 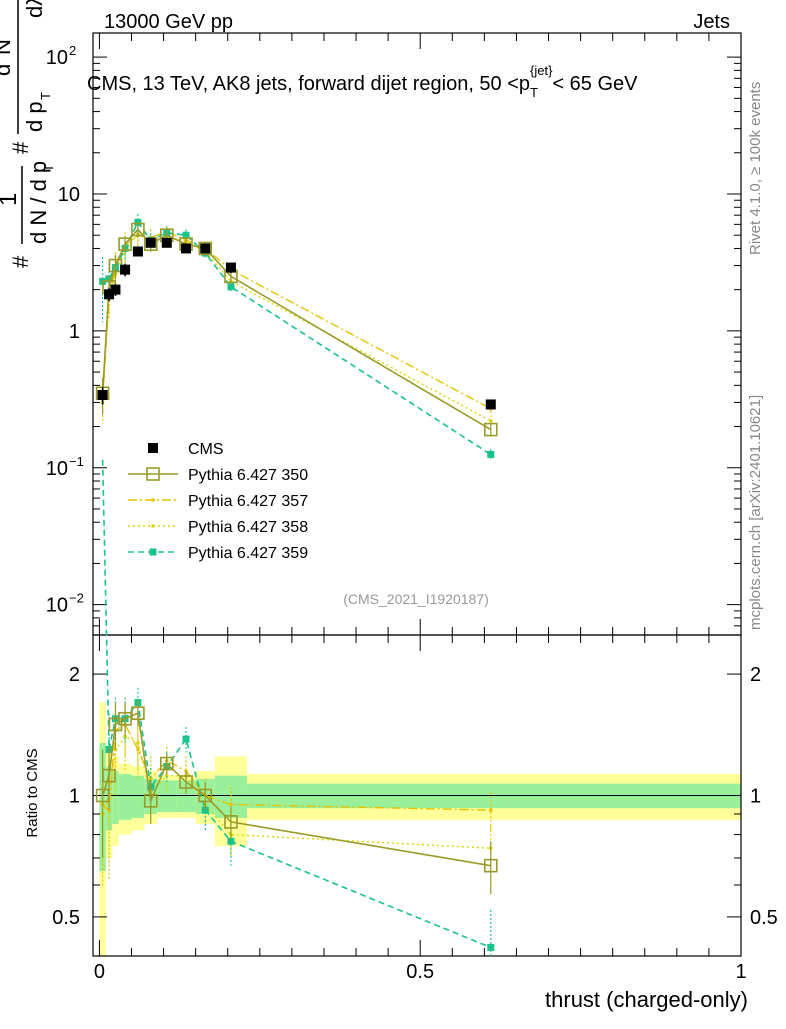 I want to click on ratio-y-tick-label-right: 0.5, so click(x=764, y=918).